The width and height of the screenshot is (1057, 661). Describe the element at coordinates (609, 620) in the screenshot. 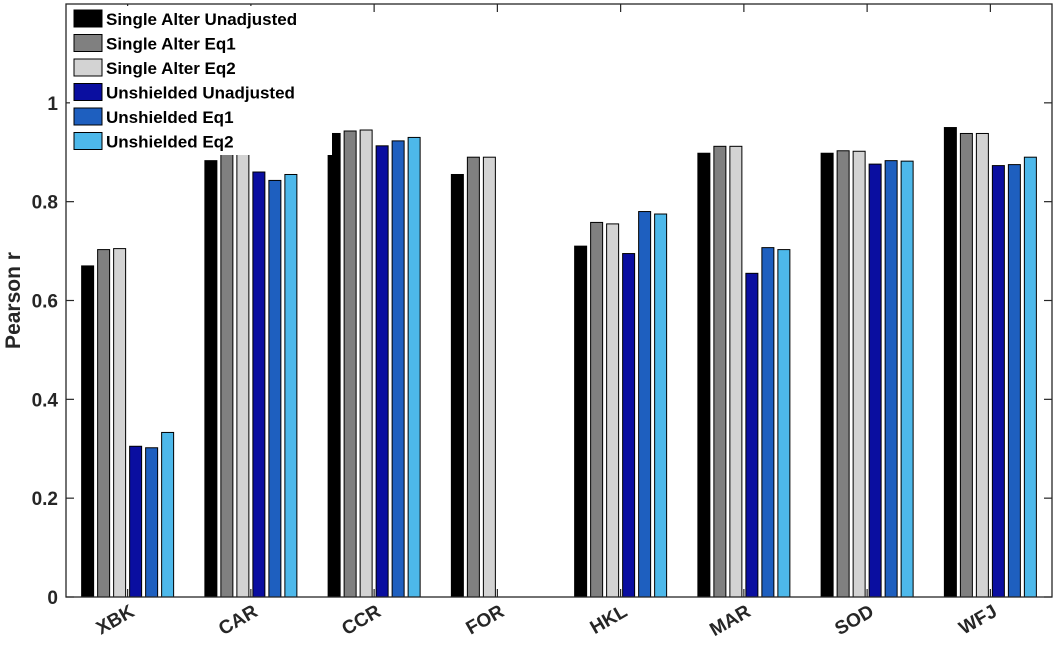

I see `x-tick-label: HKL` at that location.